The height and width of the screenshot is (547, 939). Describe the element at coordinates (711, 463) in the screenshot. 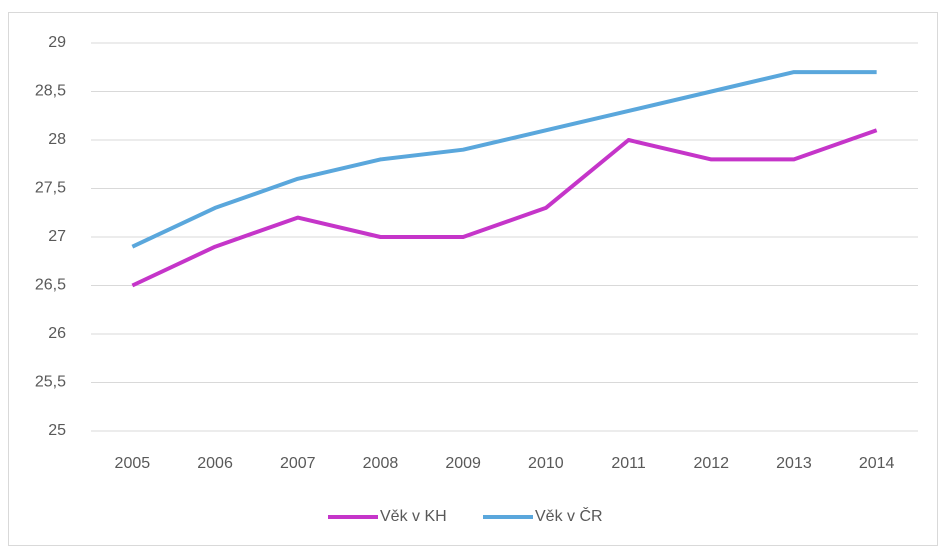

I see `x-tick-label: 2012` at that location.